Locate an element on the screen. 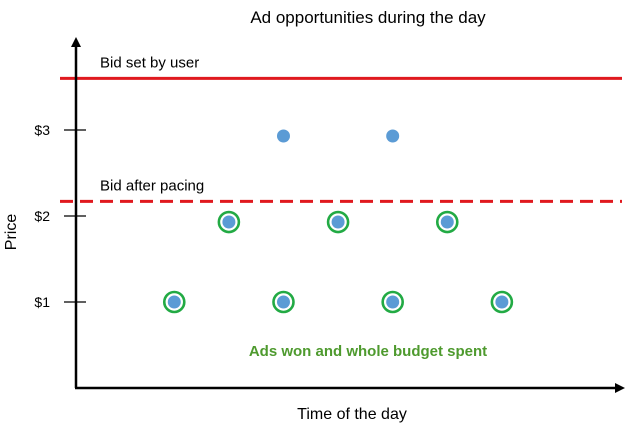  y-tick-label: $2 is located at coordinates (42, 216).